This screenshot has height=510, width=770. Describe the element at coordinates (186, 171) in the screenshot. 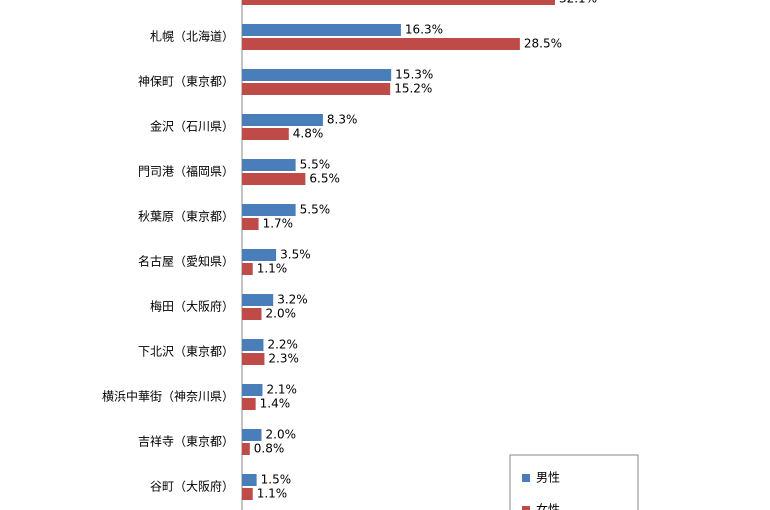

I see `category-label: 門司港（福岡県）` at that location.